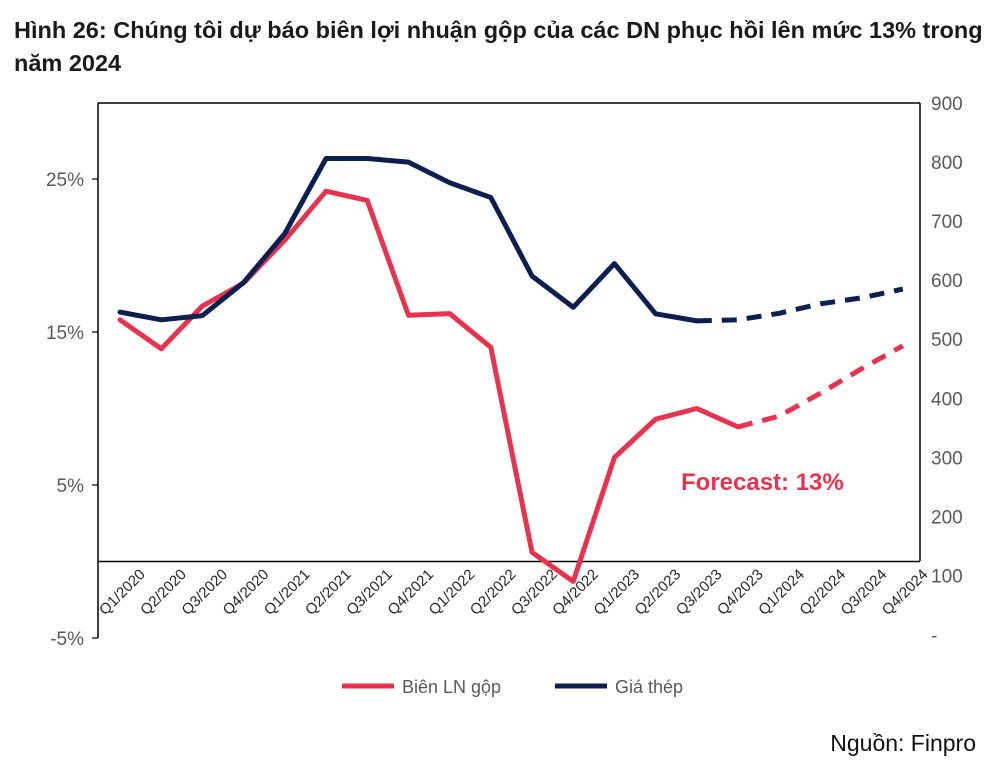 This screenshot has height=770, width=998. What do you see at coordinates (905, 592) in the screenshot?
I see `x-tick-label: Q4/2024` at bounding box center [905, 592].